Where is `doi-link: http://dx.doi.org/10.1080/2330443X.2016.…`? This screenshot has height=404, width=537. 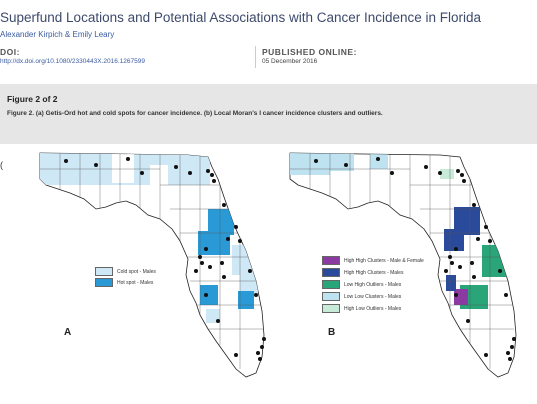 doi-link: http://dx.doi.org/10.1080/2330443X.2016.… is located at coordinates (72, 61).